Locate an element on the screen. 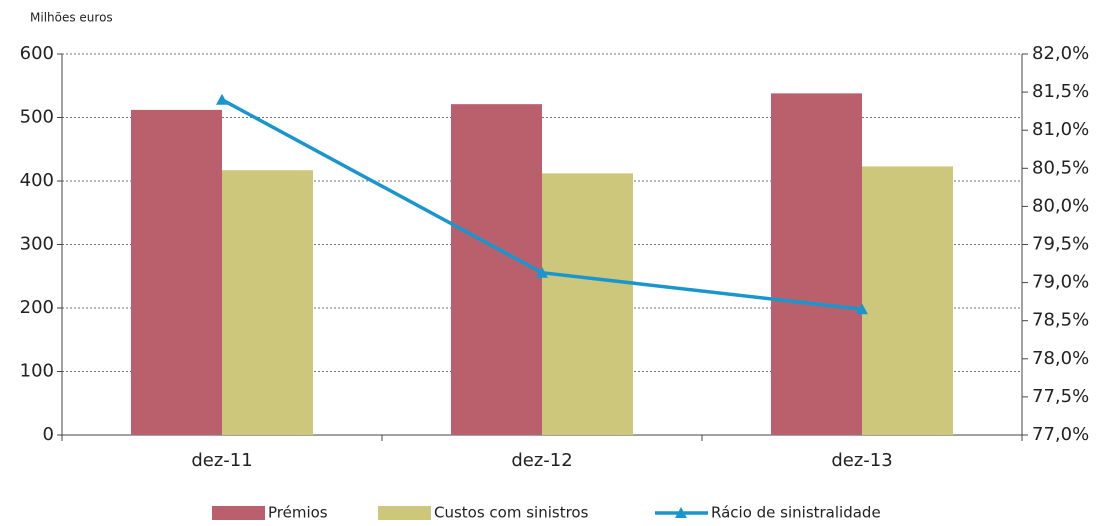  y2-tick-label: 79,5% is located at coordinates (1060, 244).